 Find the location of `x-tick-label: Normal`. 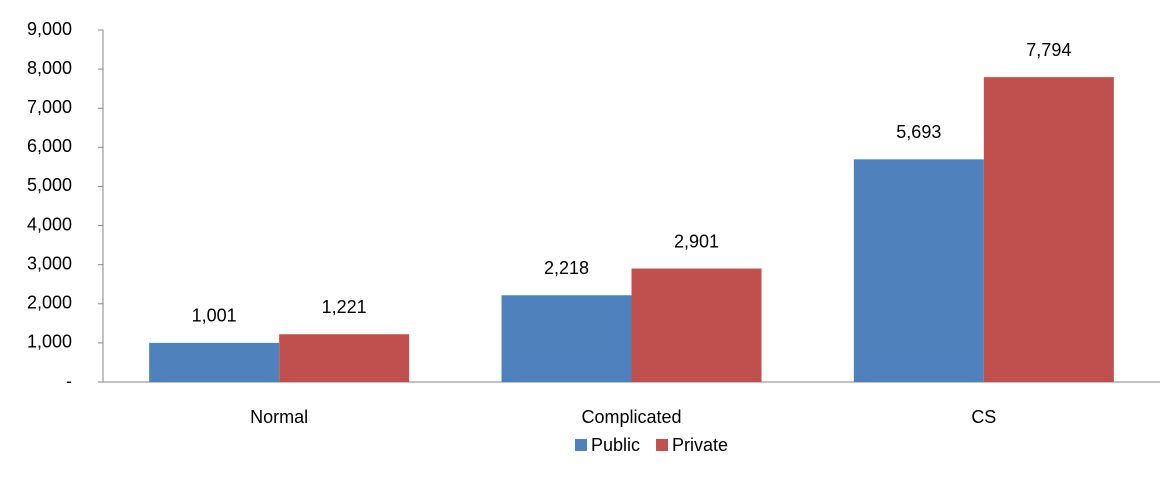

x-tick-label: Normal is located at coordinates (279, 417).